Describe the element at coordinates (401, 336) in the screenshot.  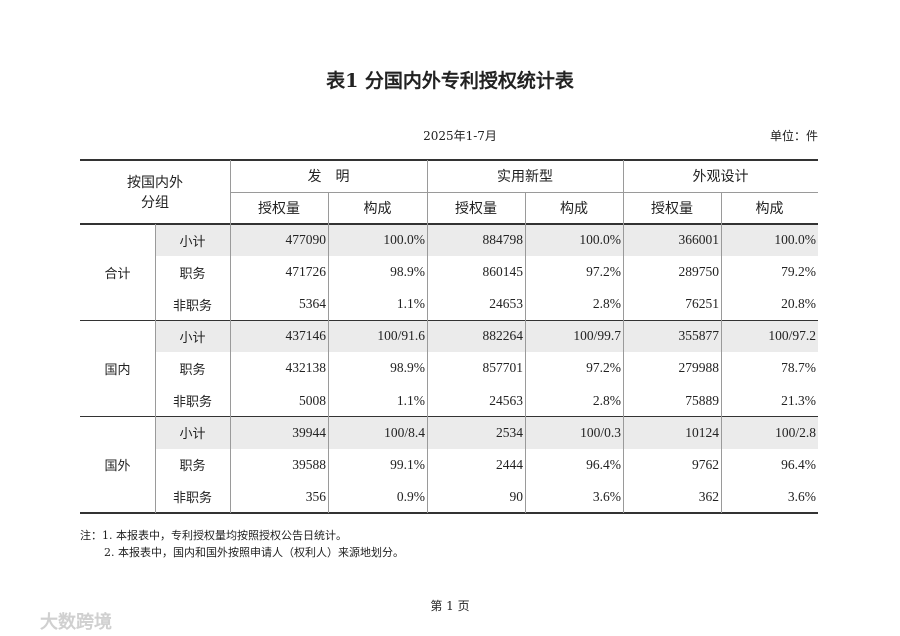
I see `cell: 100/91.6` at that location.